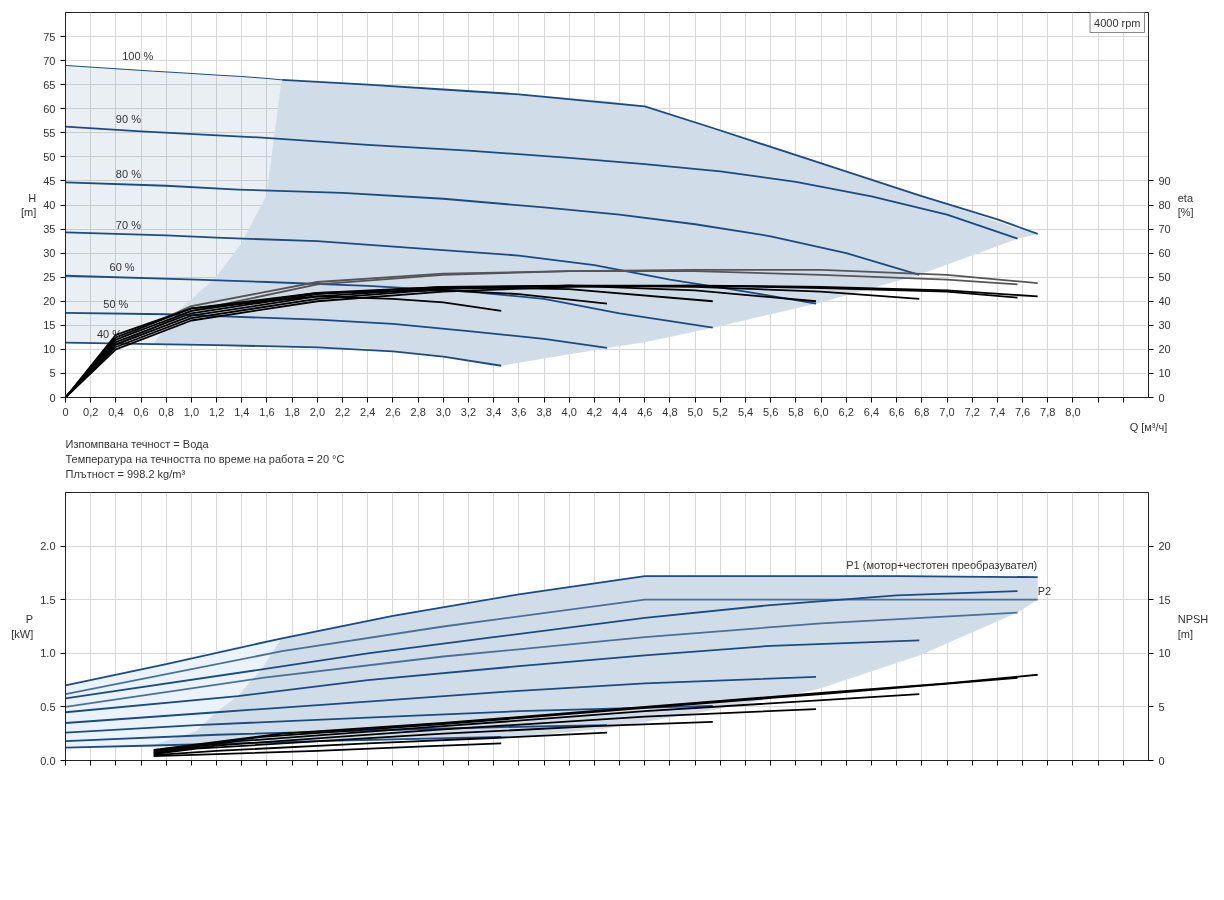  I want to click on y2-axis-title: NPSH [m], so click(1193, 626).